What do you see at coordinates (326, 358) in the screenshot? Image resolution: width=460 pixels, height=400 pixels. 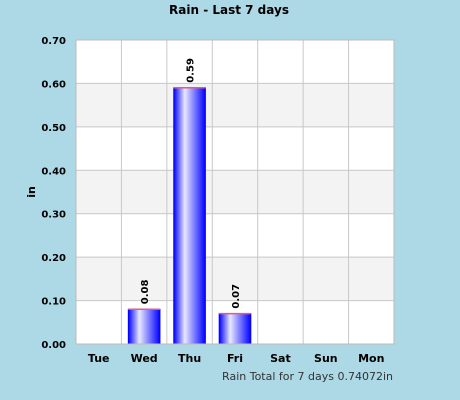 I see `x-tick-label: Sun` at bounding box center [326, 358].